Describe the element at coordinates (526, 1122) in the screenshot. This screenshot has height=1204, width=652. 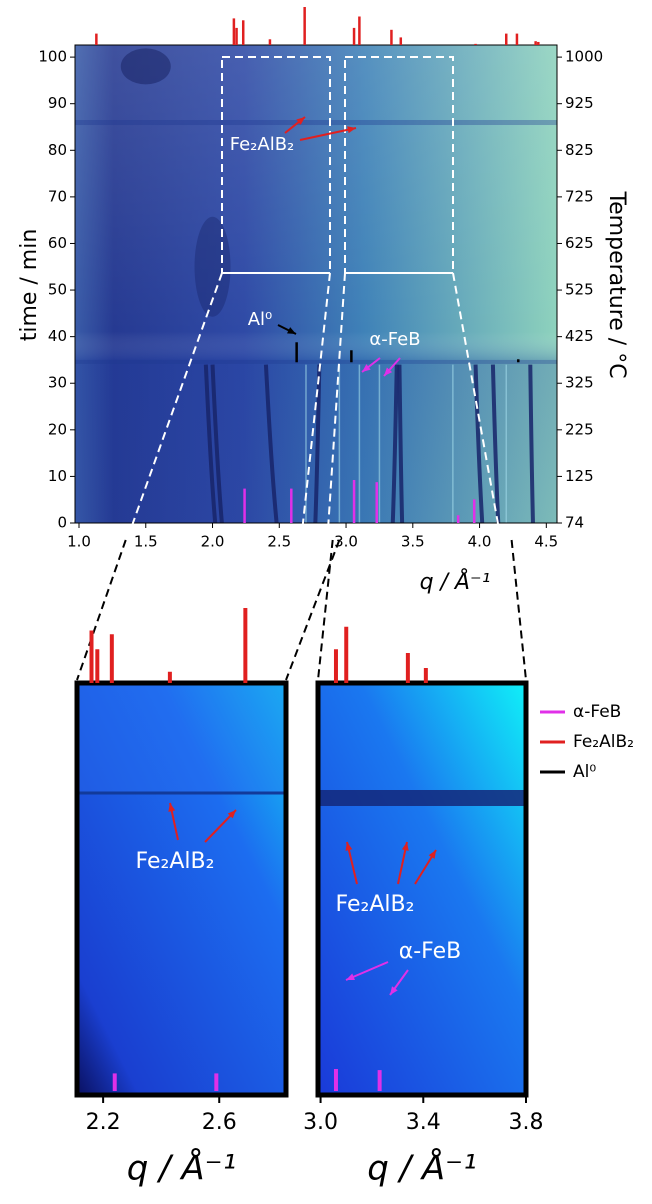
I see `x-tick-label: 3.8` at that location.